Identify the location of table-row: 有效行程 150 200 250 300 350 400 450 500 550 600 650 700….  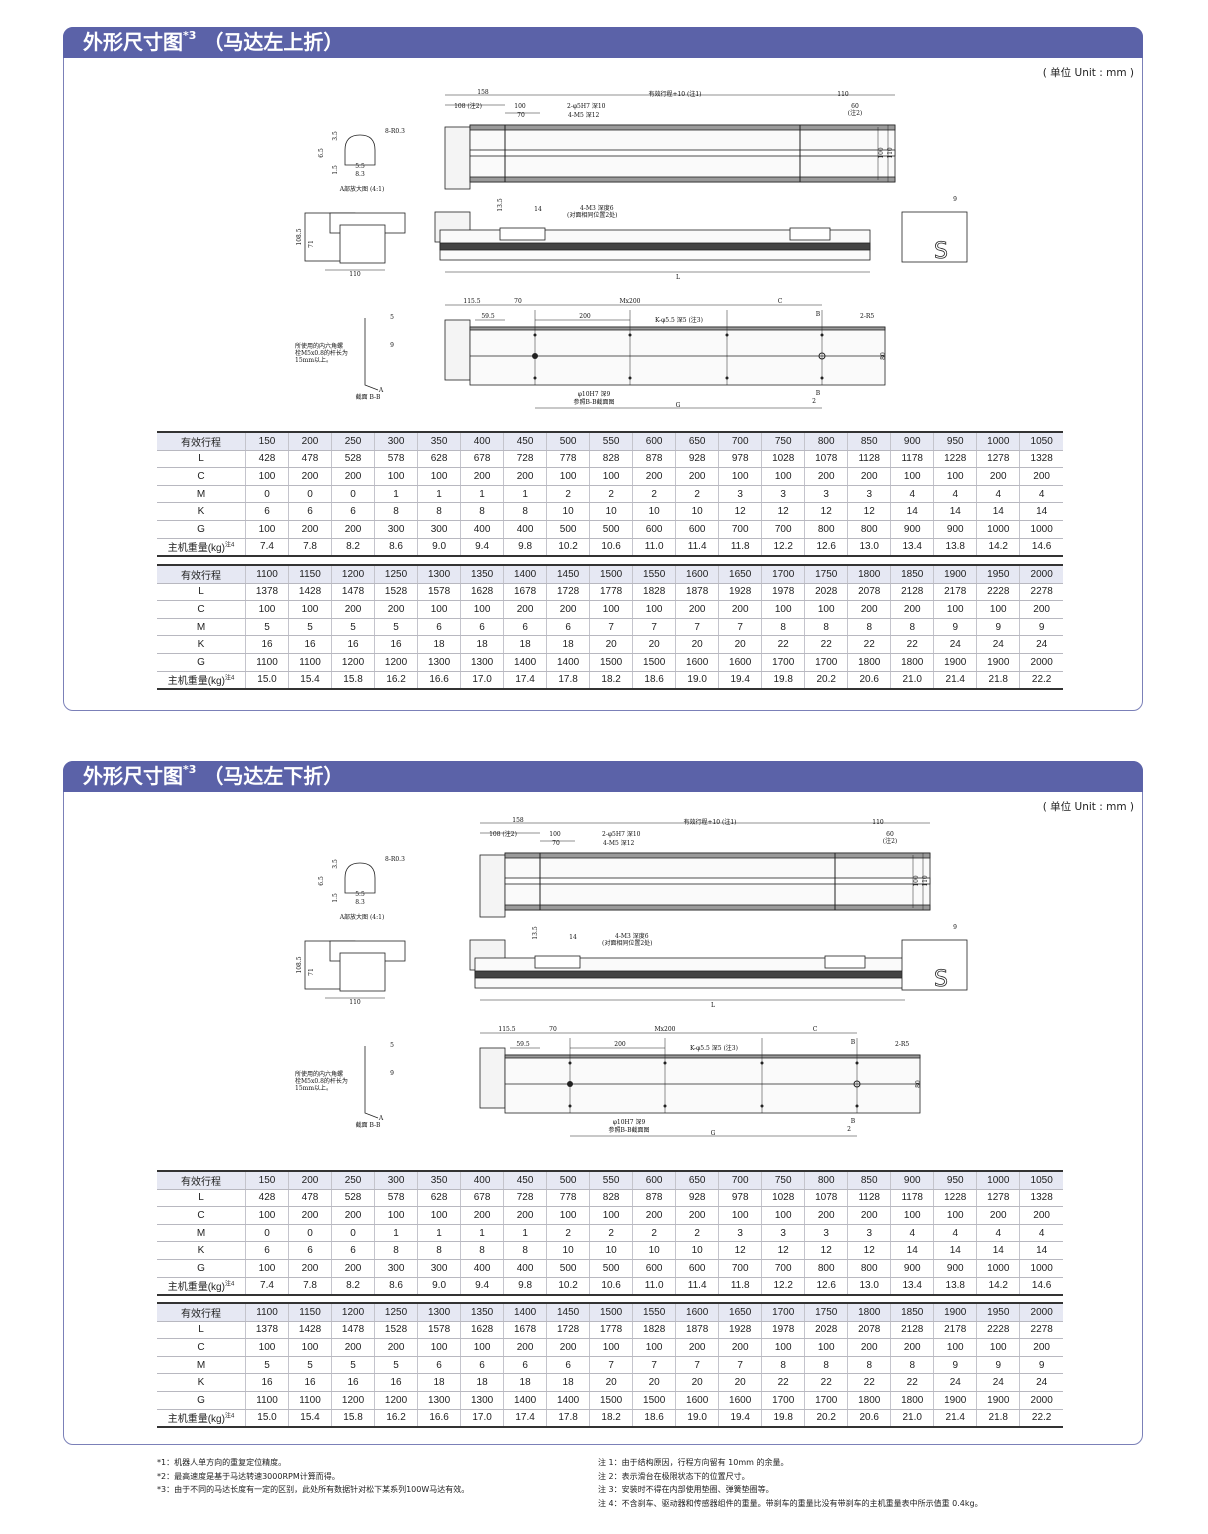
(610, 1179).